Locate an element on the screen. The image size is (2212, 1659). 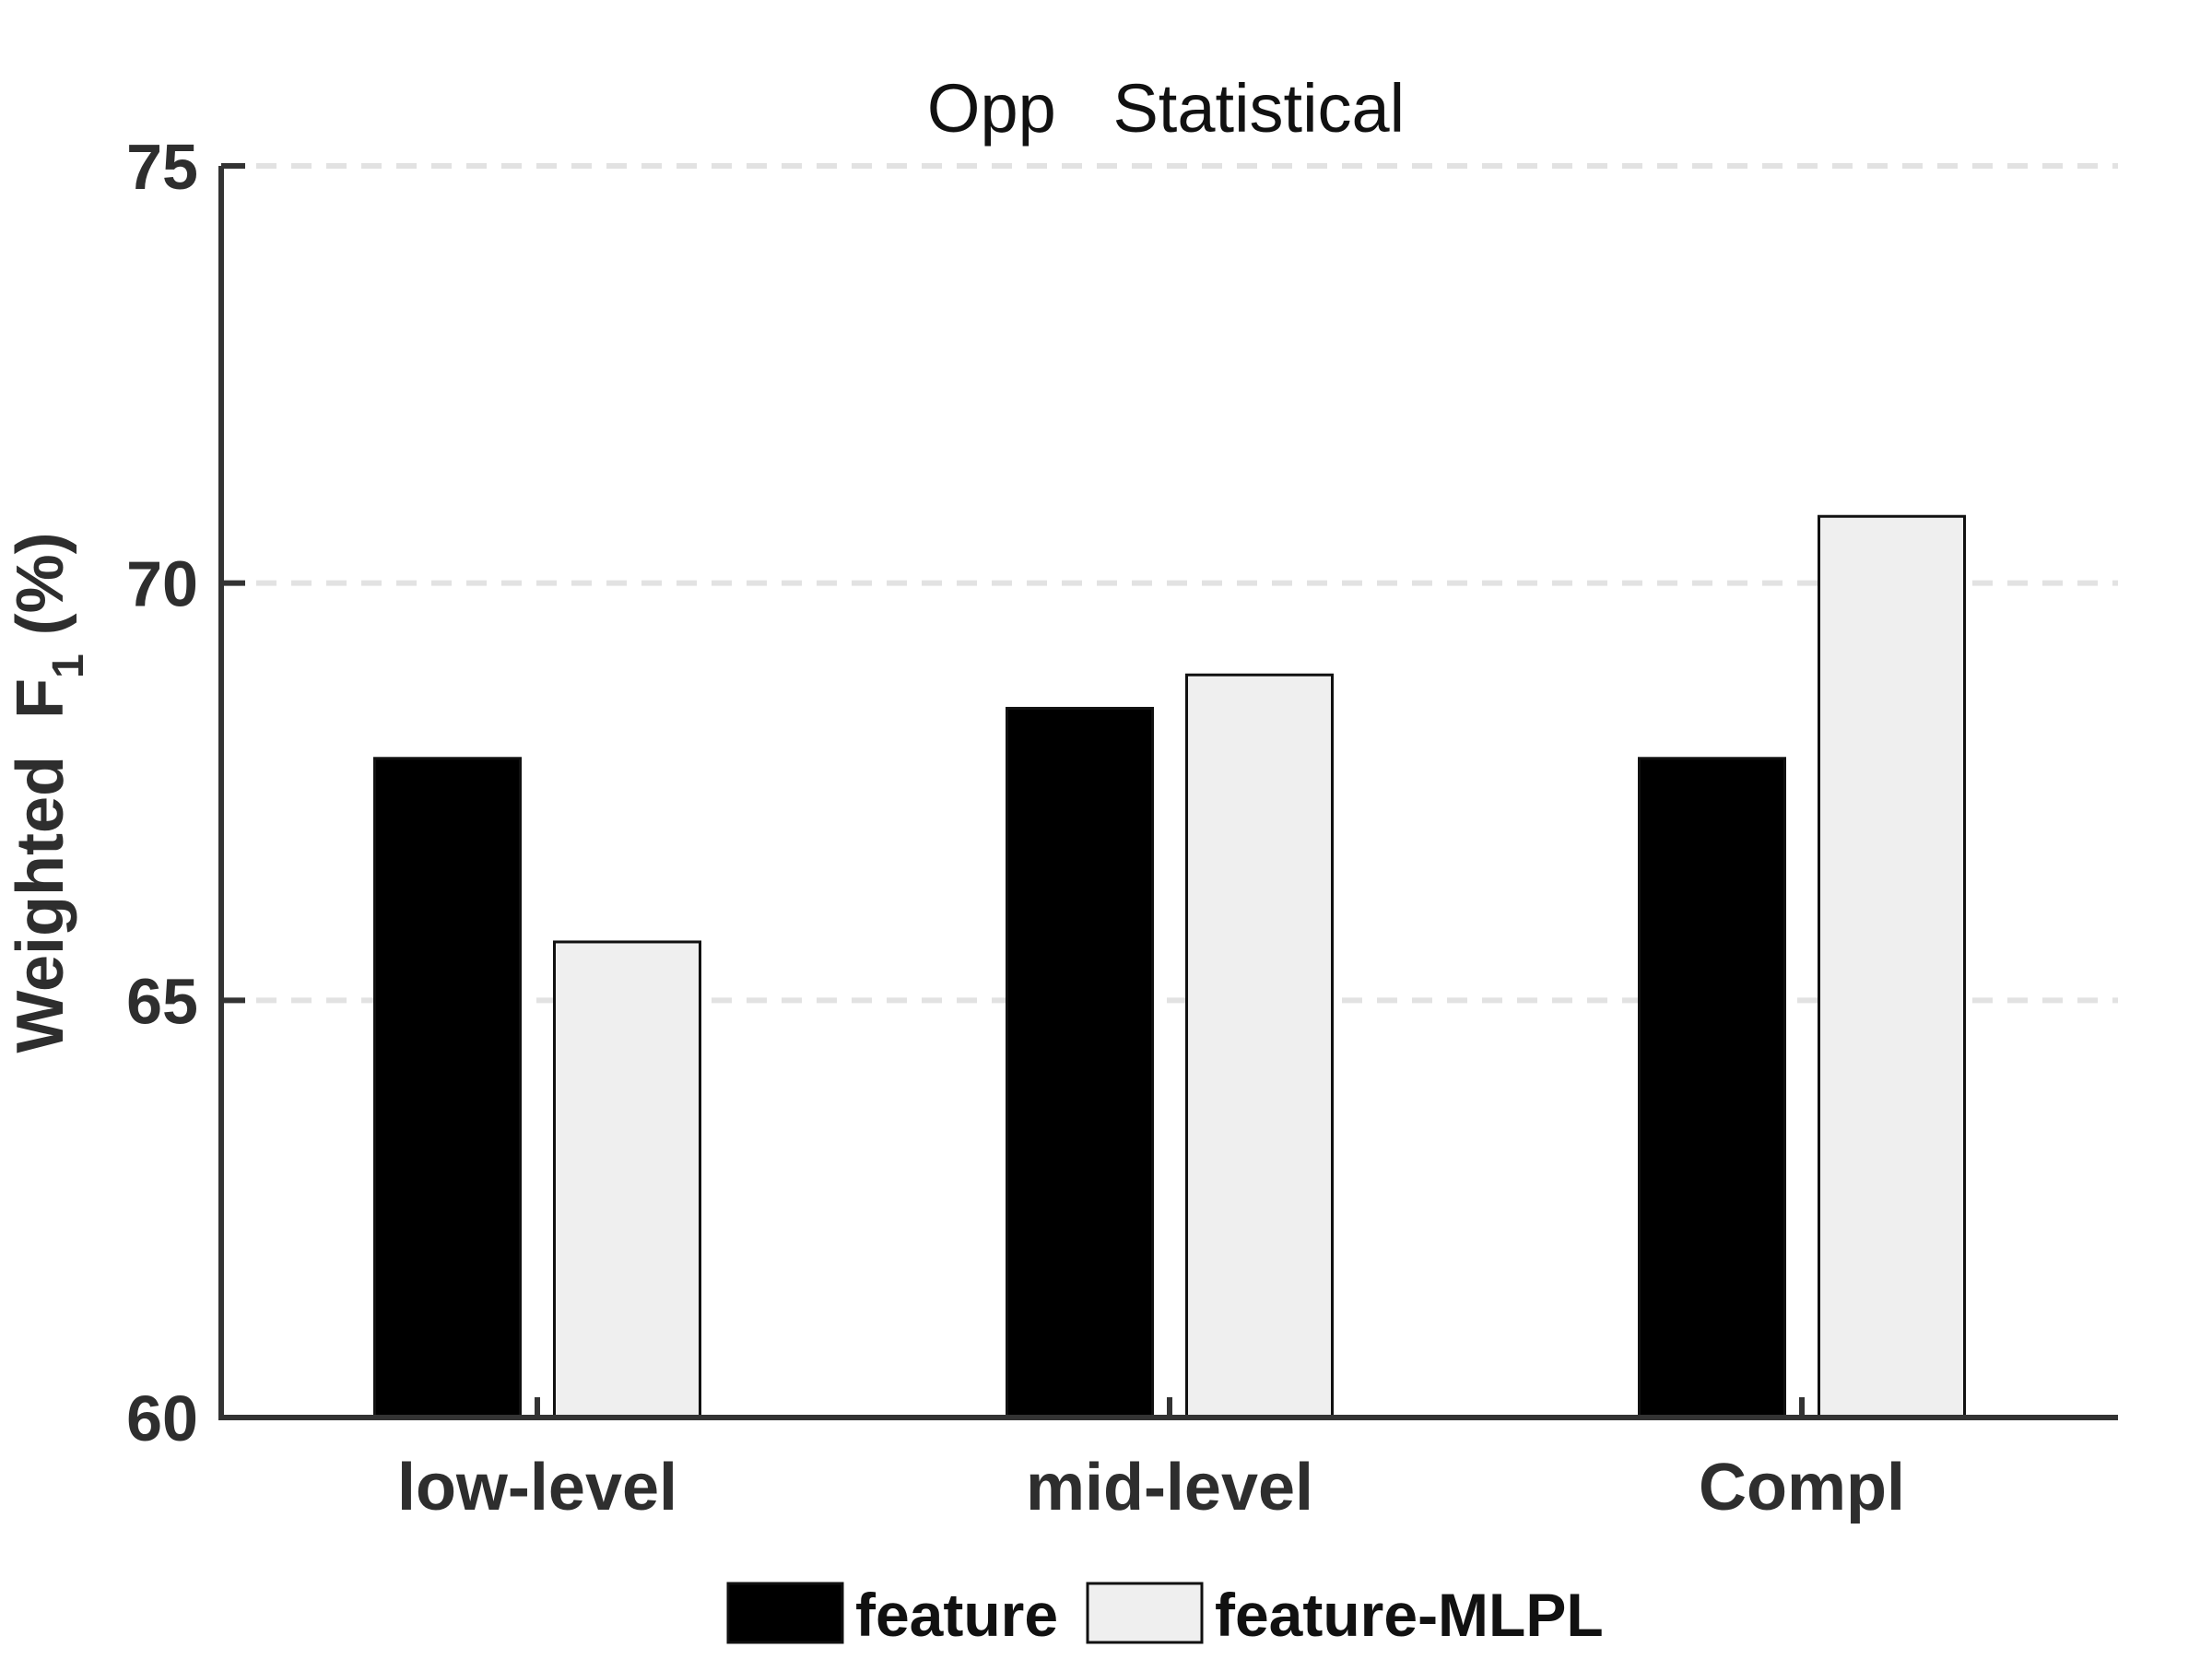
x-tick-label: mid-level is located at coordinates (1169, 1487).